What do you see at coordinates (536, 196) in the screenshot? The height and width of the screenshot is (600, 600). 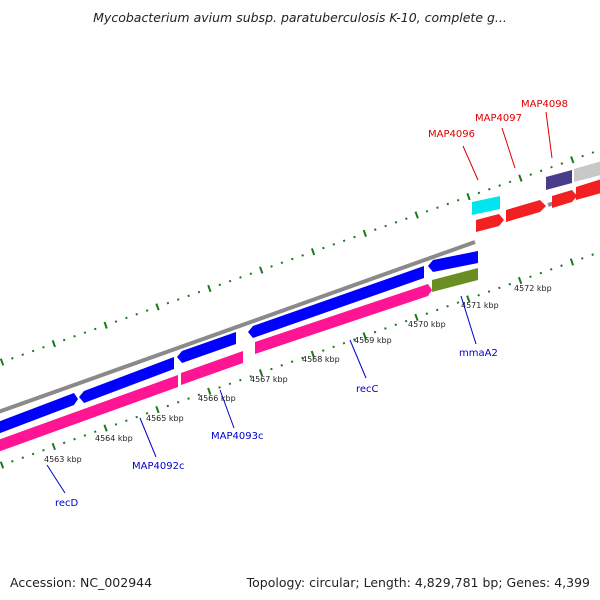 I see `upper-right-genes` at bounding box center [536, 196].